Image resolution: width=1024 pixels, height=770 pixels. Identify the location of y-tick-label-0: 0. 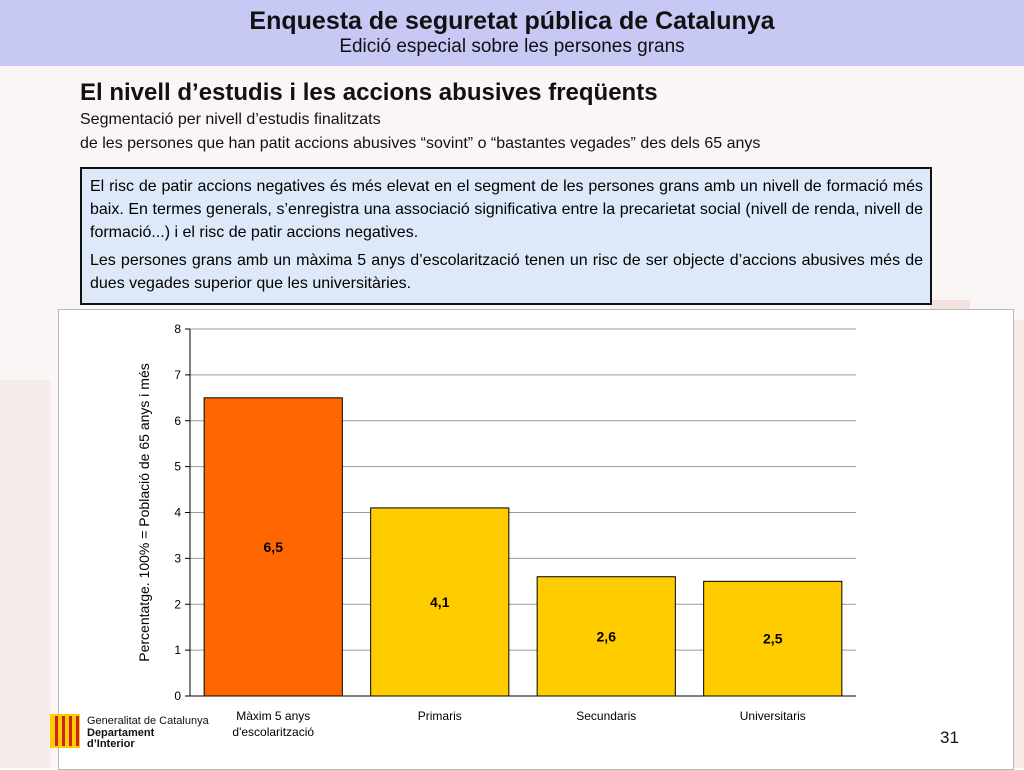
(177, 696).